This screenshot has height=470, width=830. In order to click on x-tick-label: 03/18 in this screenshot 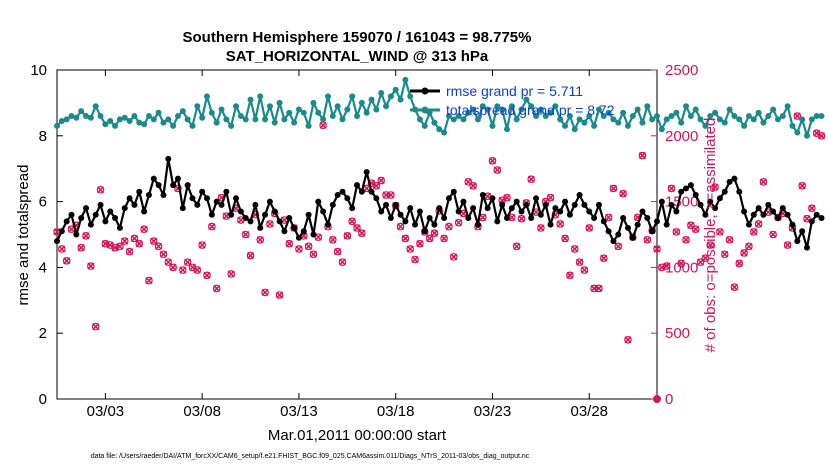, I will do `click(396, 411)`.